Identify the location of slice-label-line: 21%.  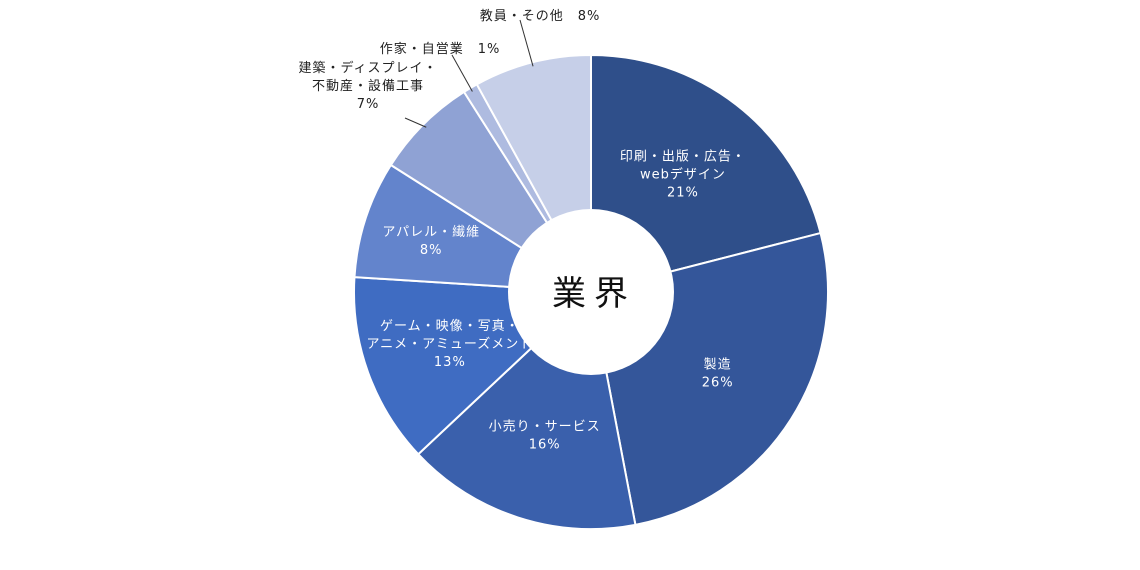
(683, 192).